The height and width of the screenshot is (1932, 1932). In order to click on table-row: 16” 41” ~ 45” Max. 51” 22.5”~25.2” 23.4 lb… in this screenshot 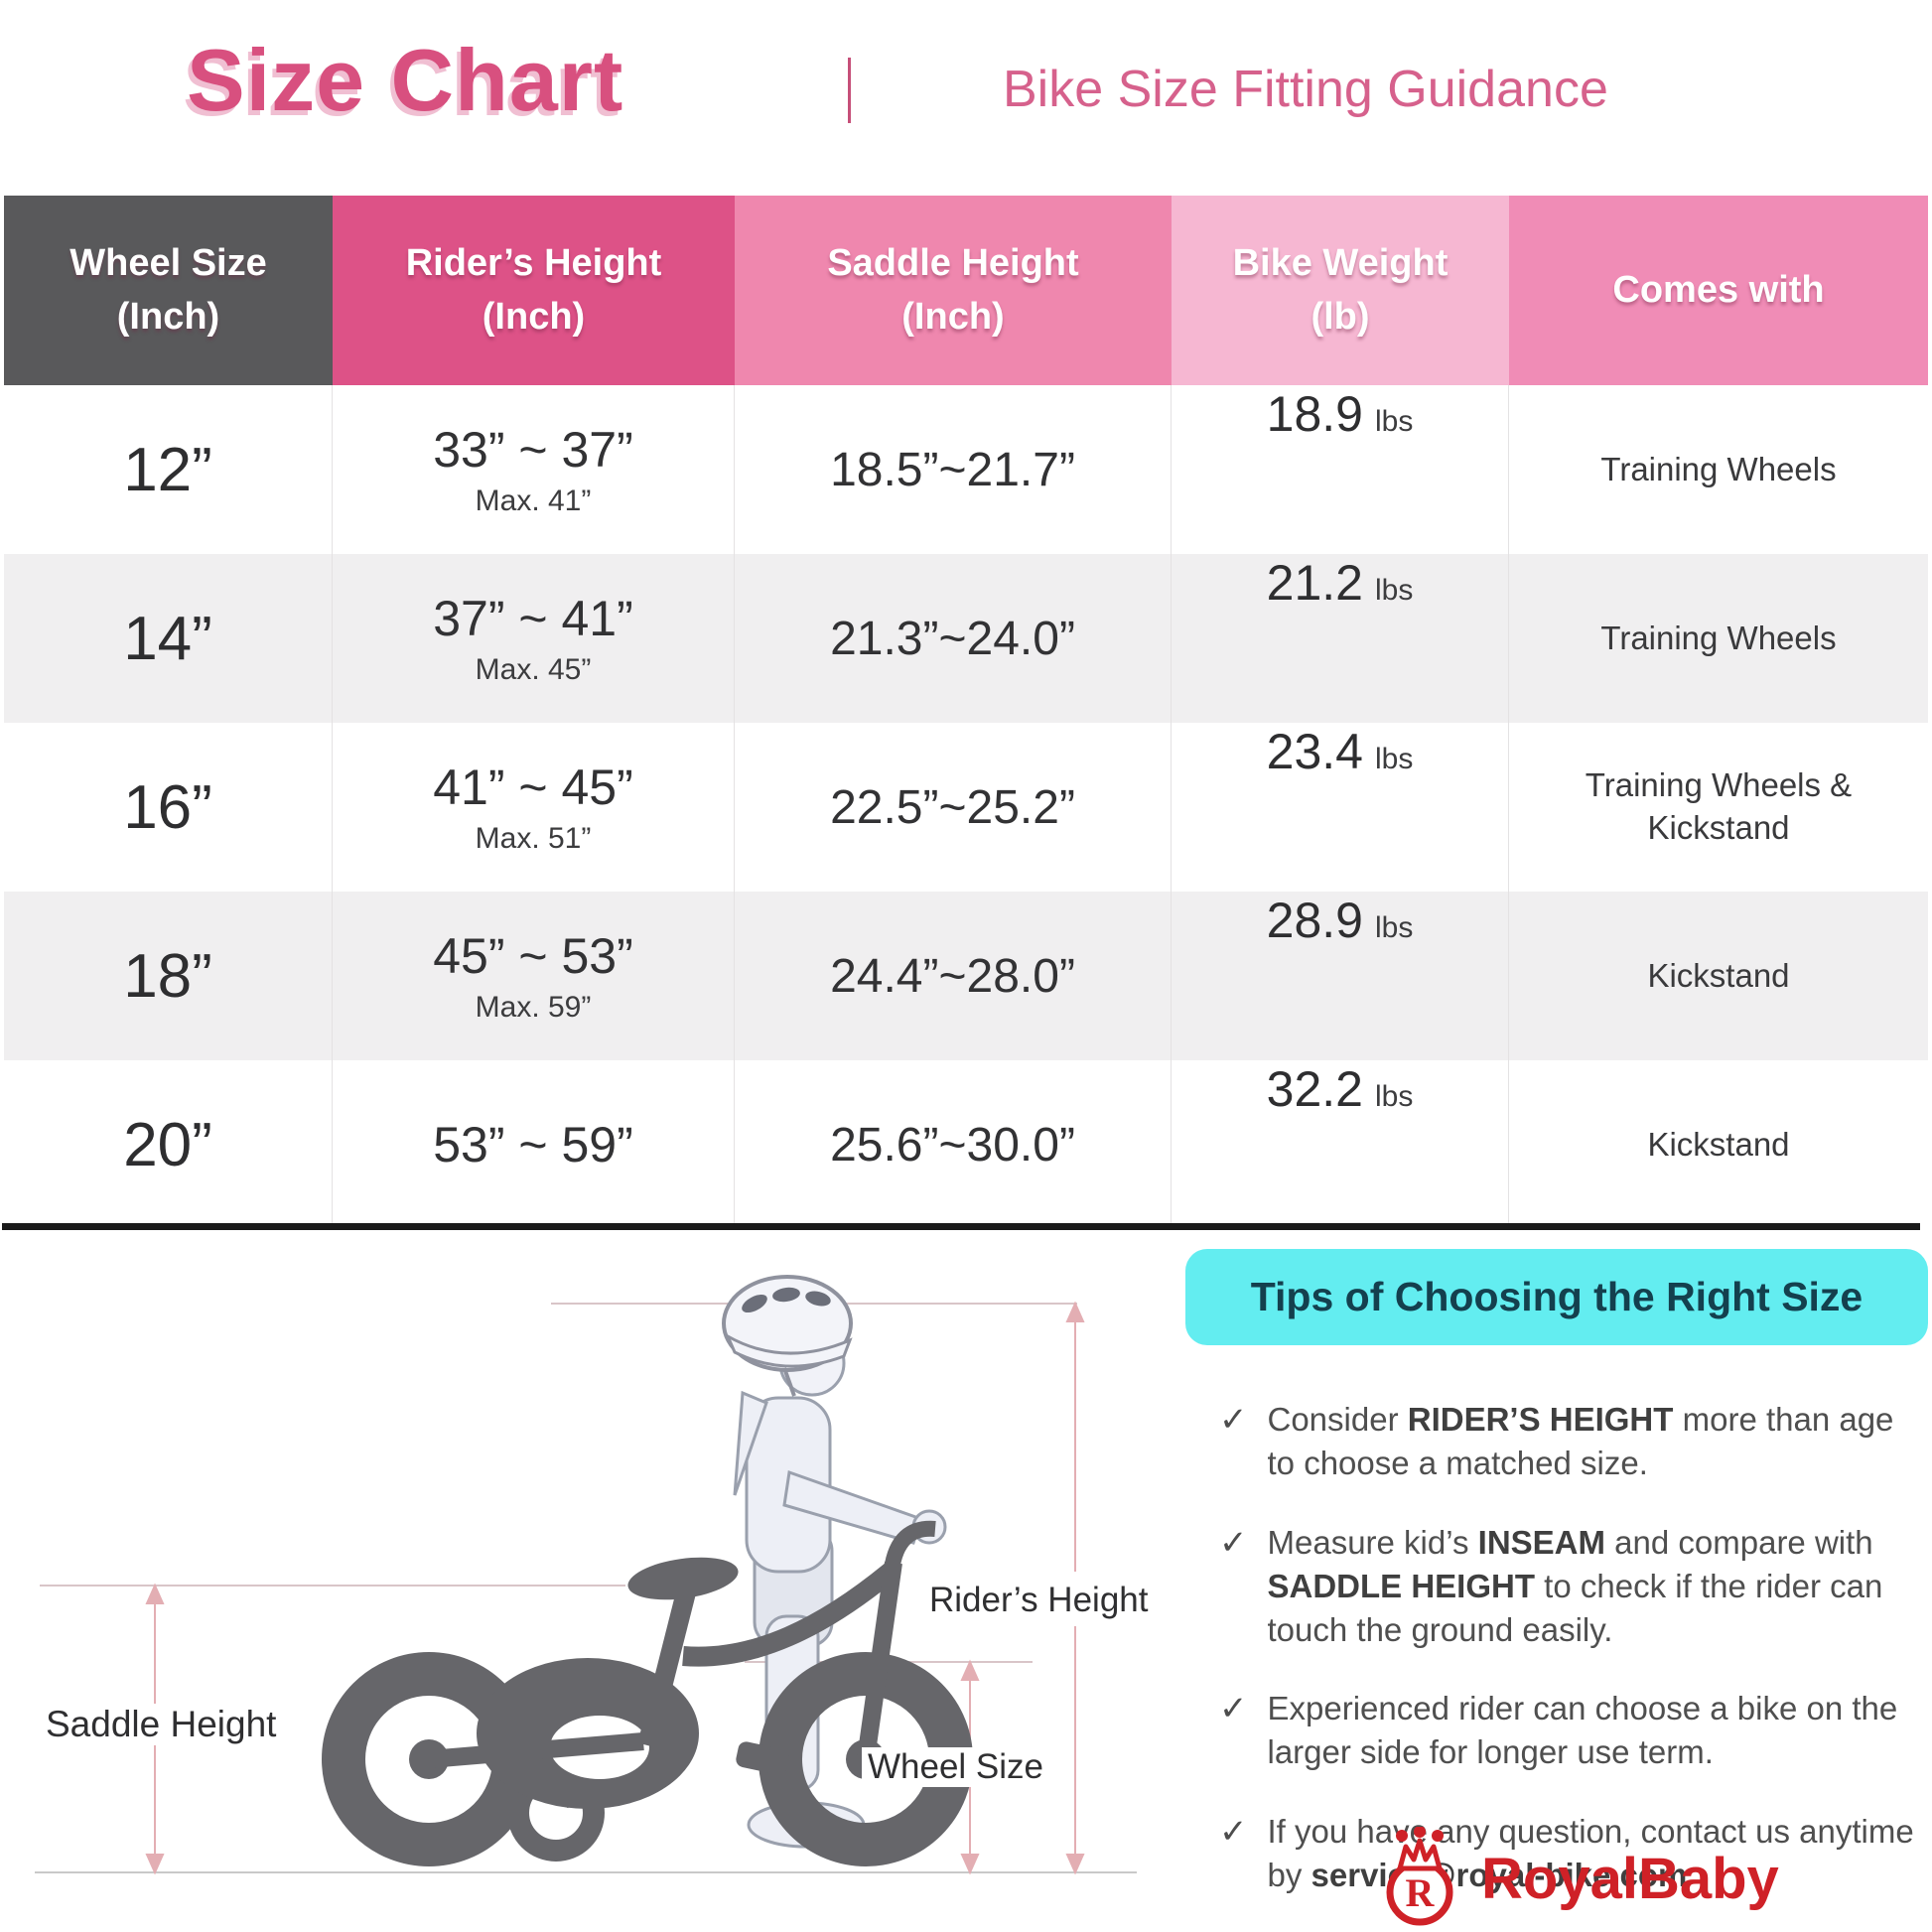, I will do `click(966, 808)`.